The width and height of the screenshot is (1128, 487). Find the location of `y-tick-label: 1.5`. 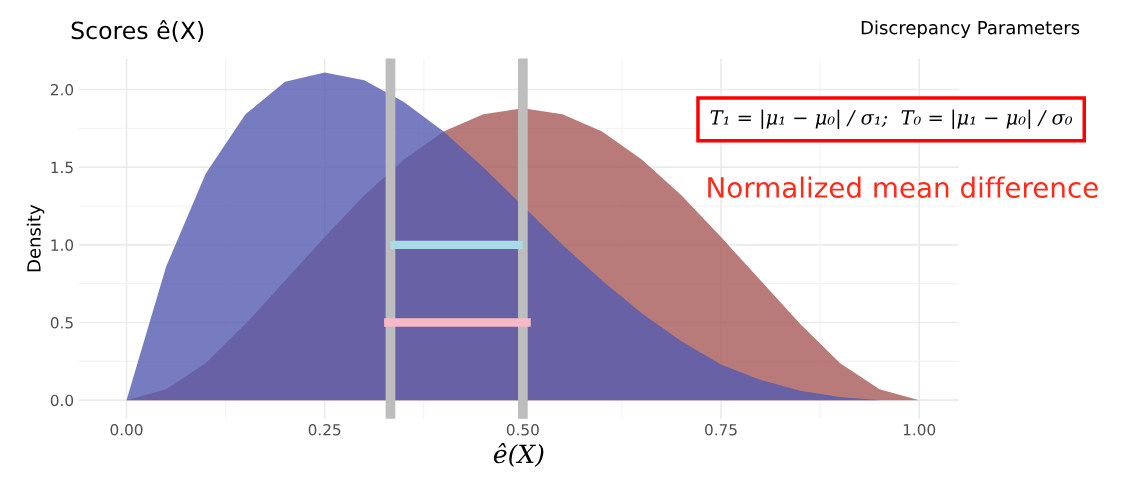

y-tick-label: 1.5 is located at coordinates (62, 167).